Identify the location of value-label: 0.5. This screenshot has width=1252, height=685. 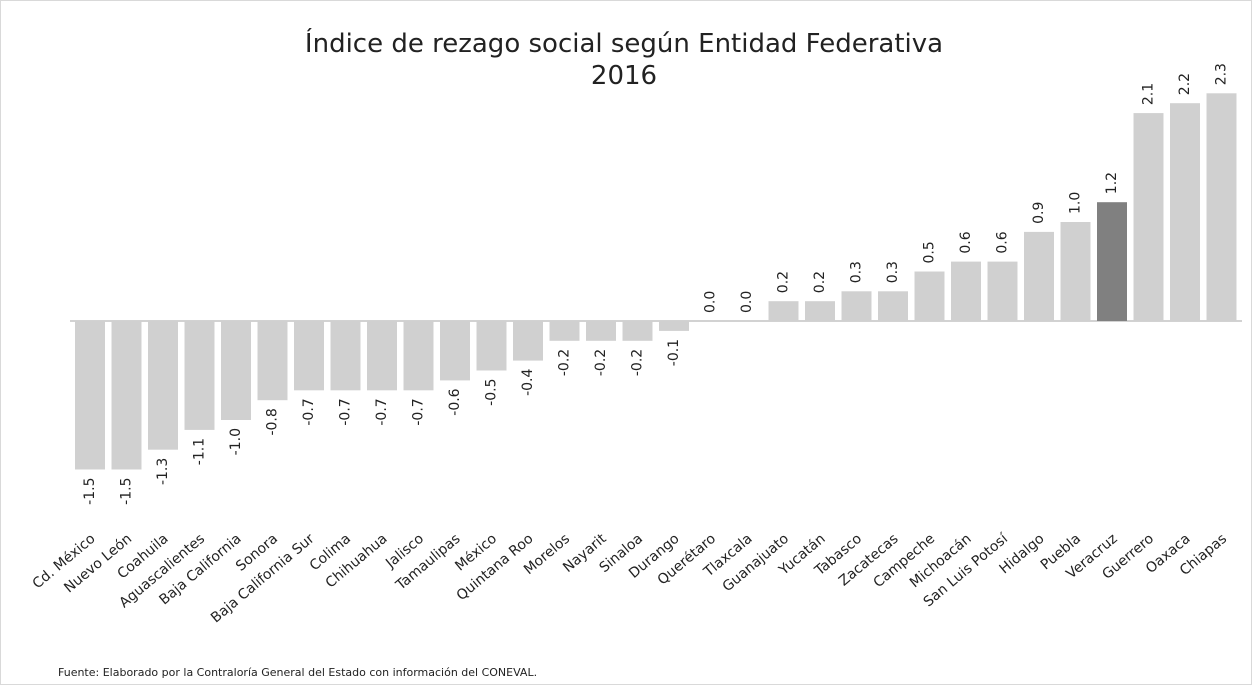
(930, 252).